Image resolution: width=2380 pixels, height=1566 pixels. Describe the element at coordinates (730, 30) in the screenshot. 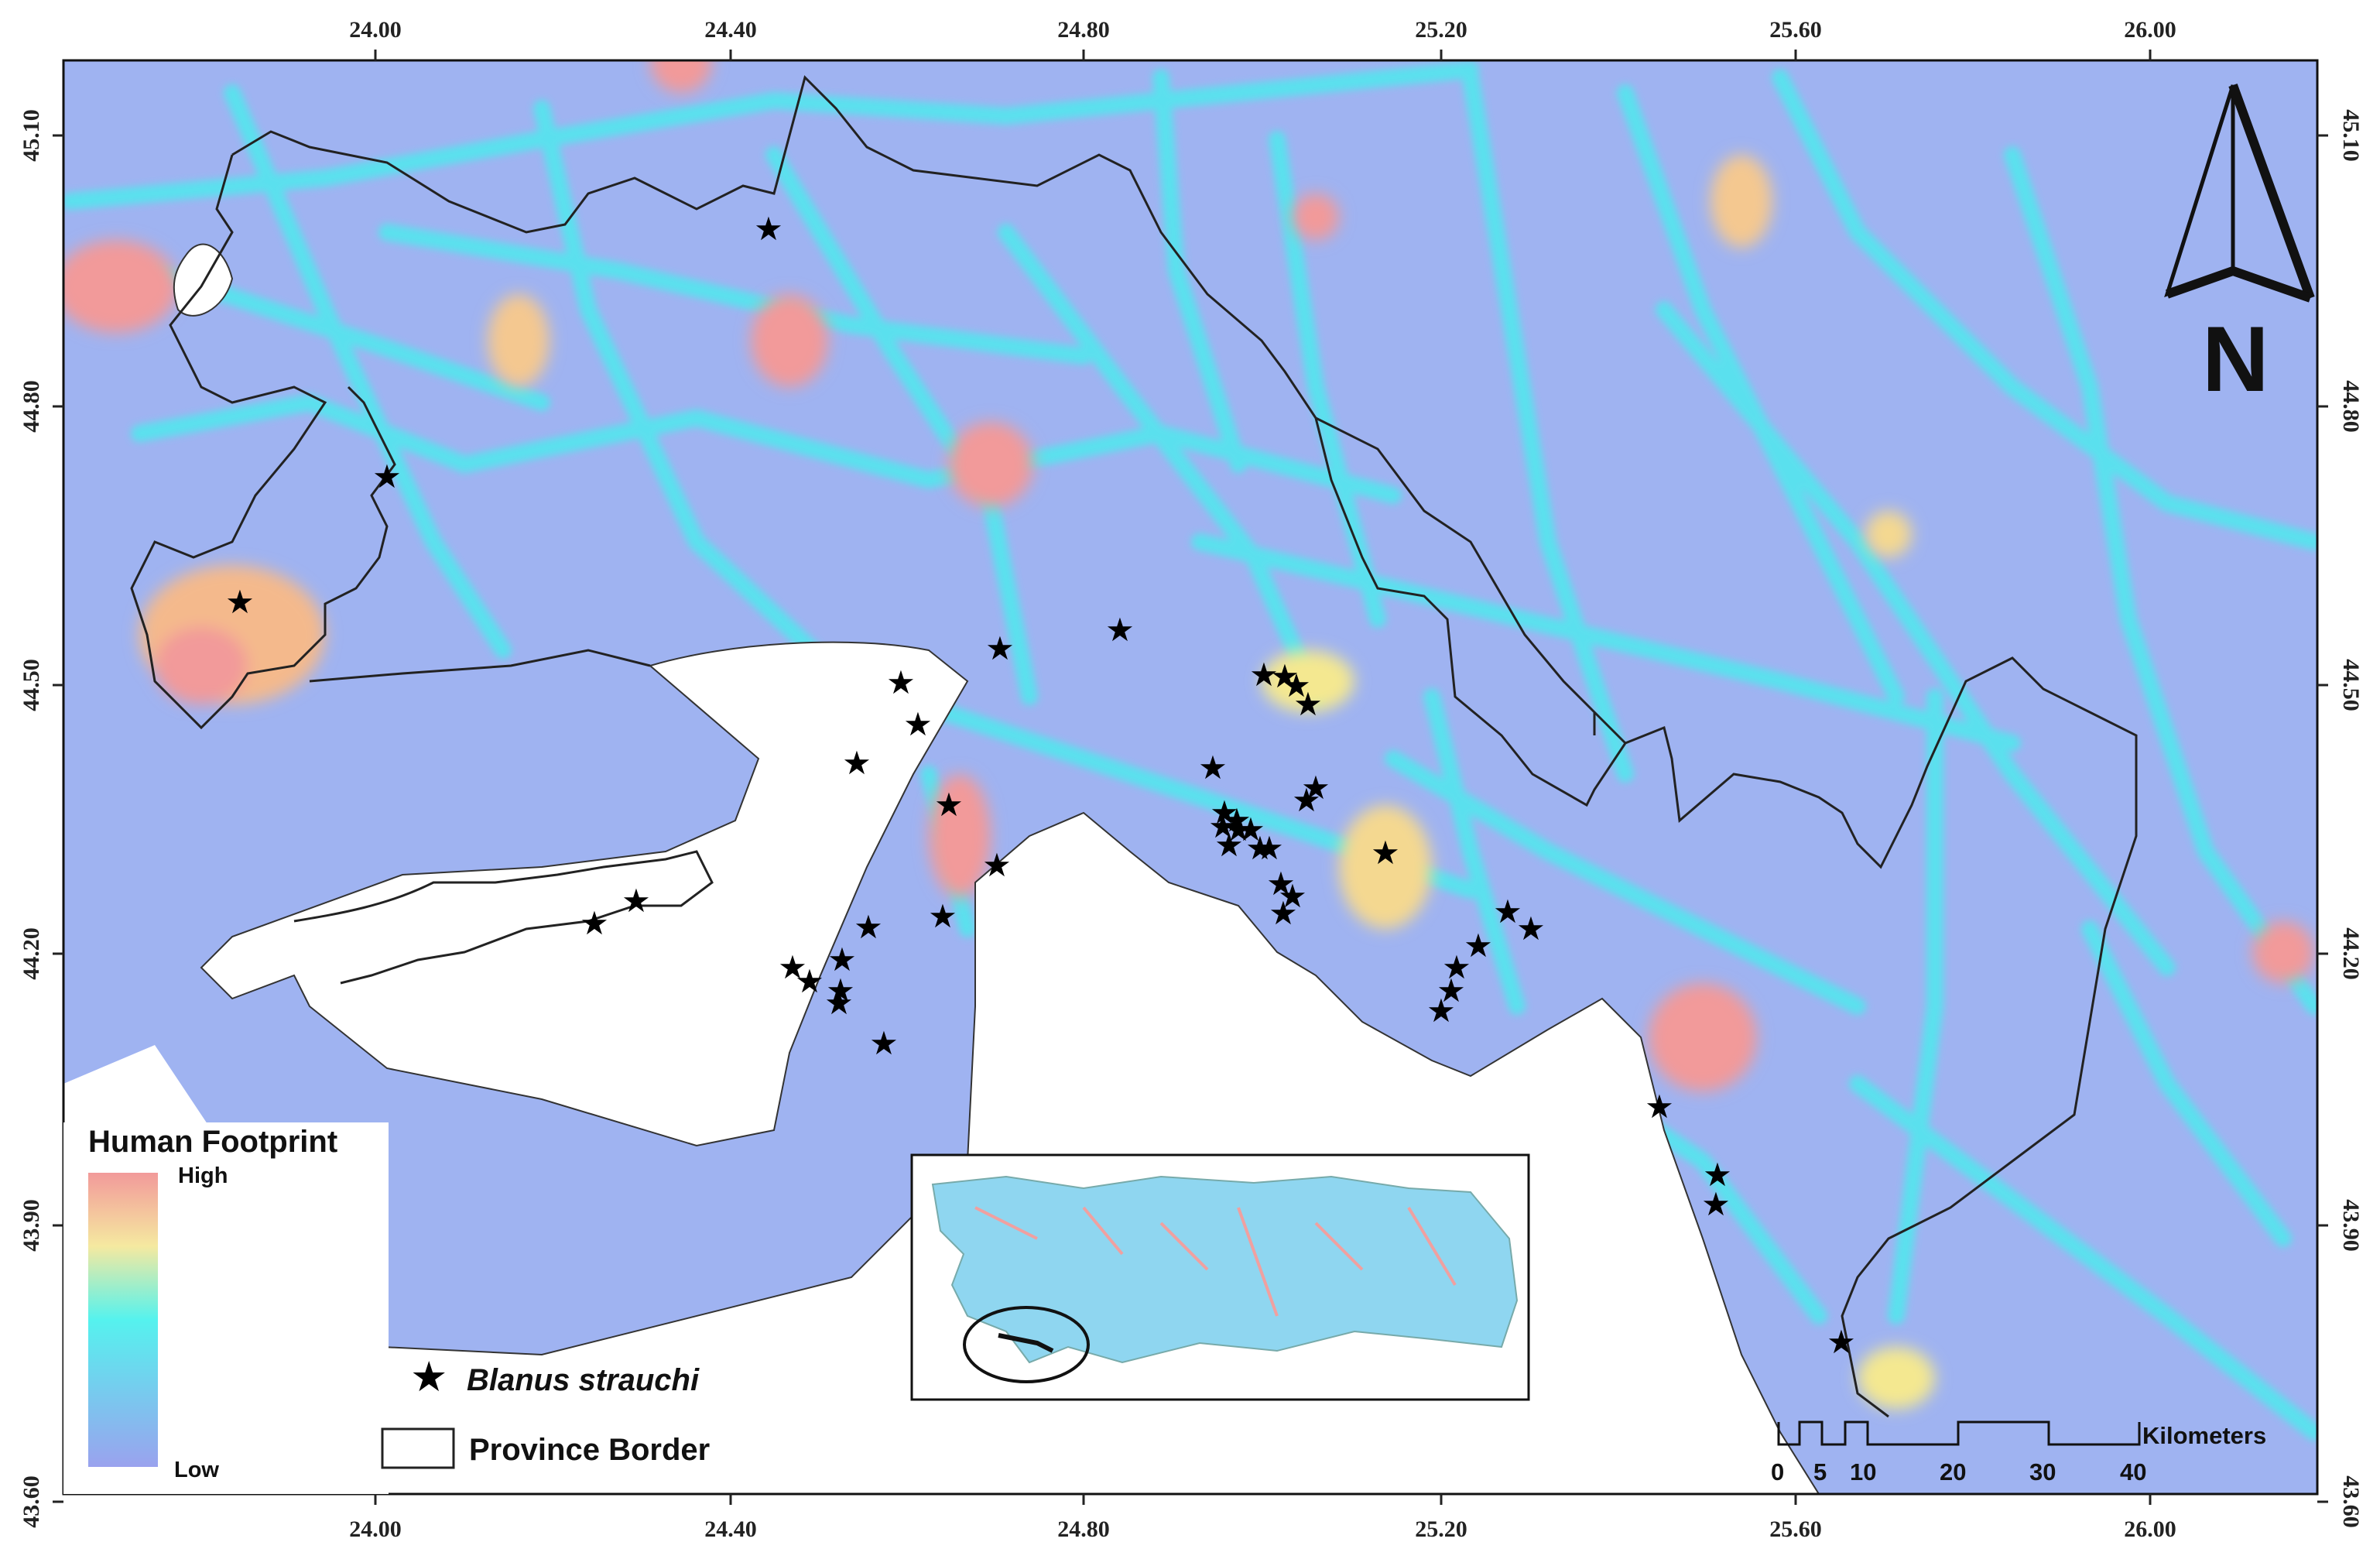

I see `x-tick-label-top: 24.40` at that location.